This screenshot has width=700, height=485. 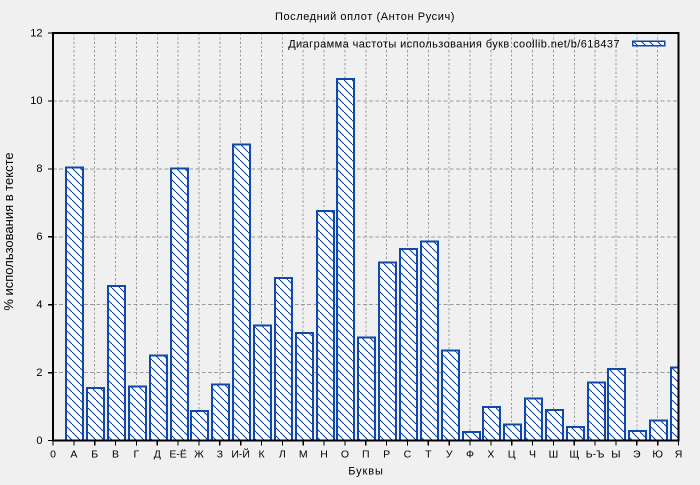 What do you see at coordinates (261, 455) in the screenshot?
I see `svg-text: К` at bounding box center [261, 455].